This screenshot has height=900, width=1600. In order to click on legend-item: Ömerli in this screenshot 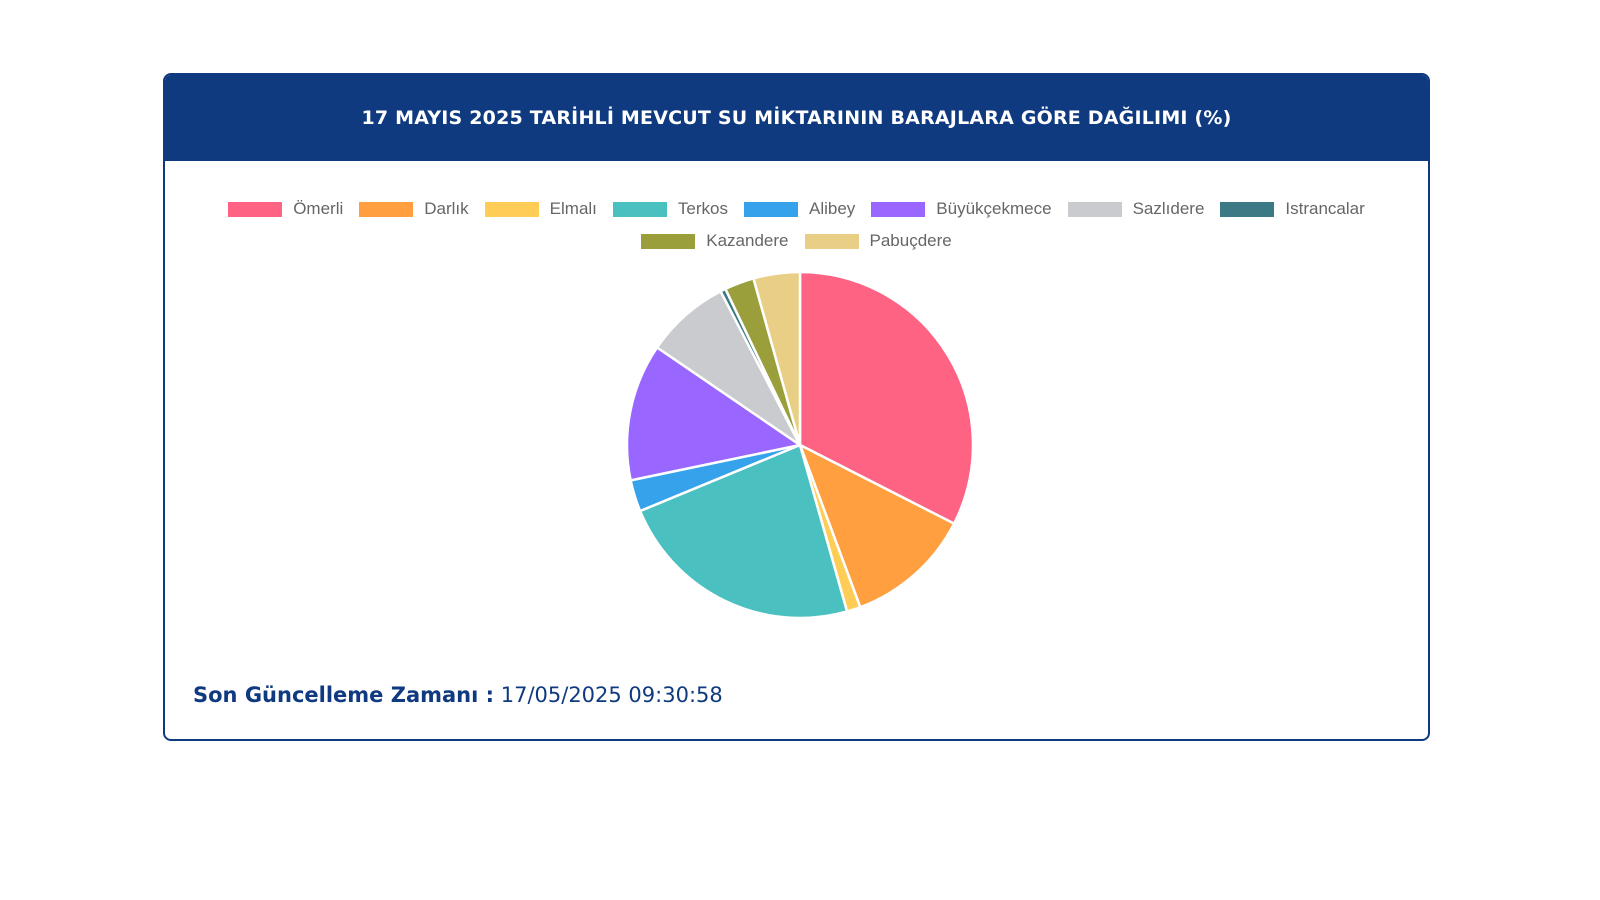, I will do `click(285, 209)`.